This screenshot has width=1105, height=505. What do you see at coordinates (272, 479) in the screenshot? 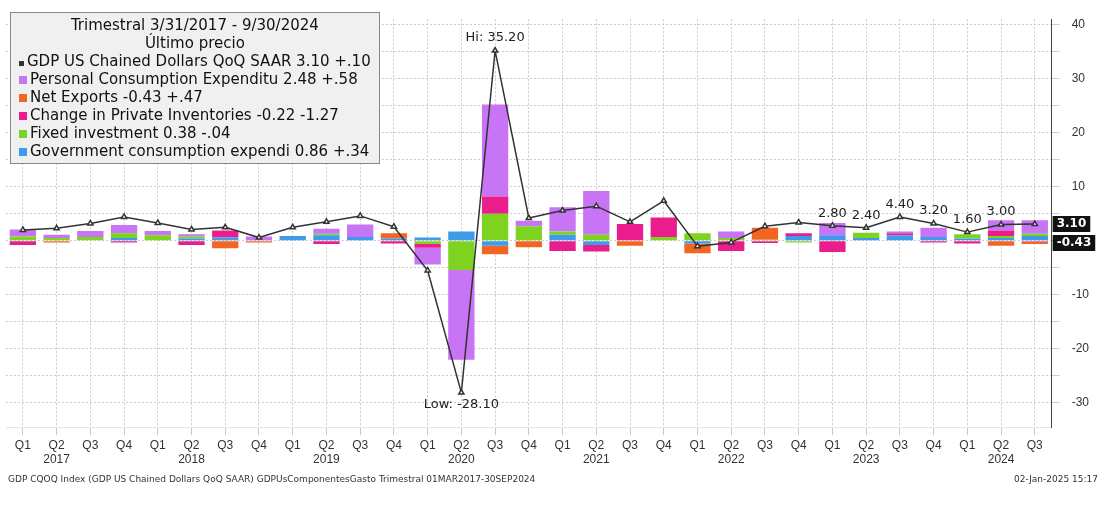
I see `text: GDP CQOQ Index (GDP US Chained Dollars QoQ SAAR) GDPUsComponentesGasto Trimestral 01MAR2017-30SEP2024` at bounding box center [272, 479].